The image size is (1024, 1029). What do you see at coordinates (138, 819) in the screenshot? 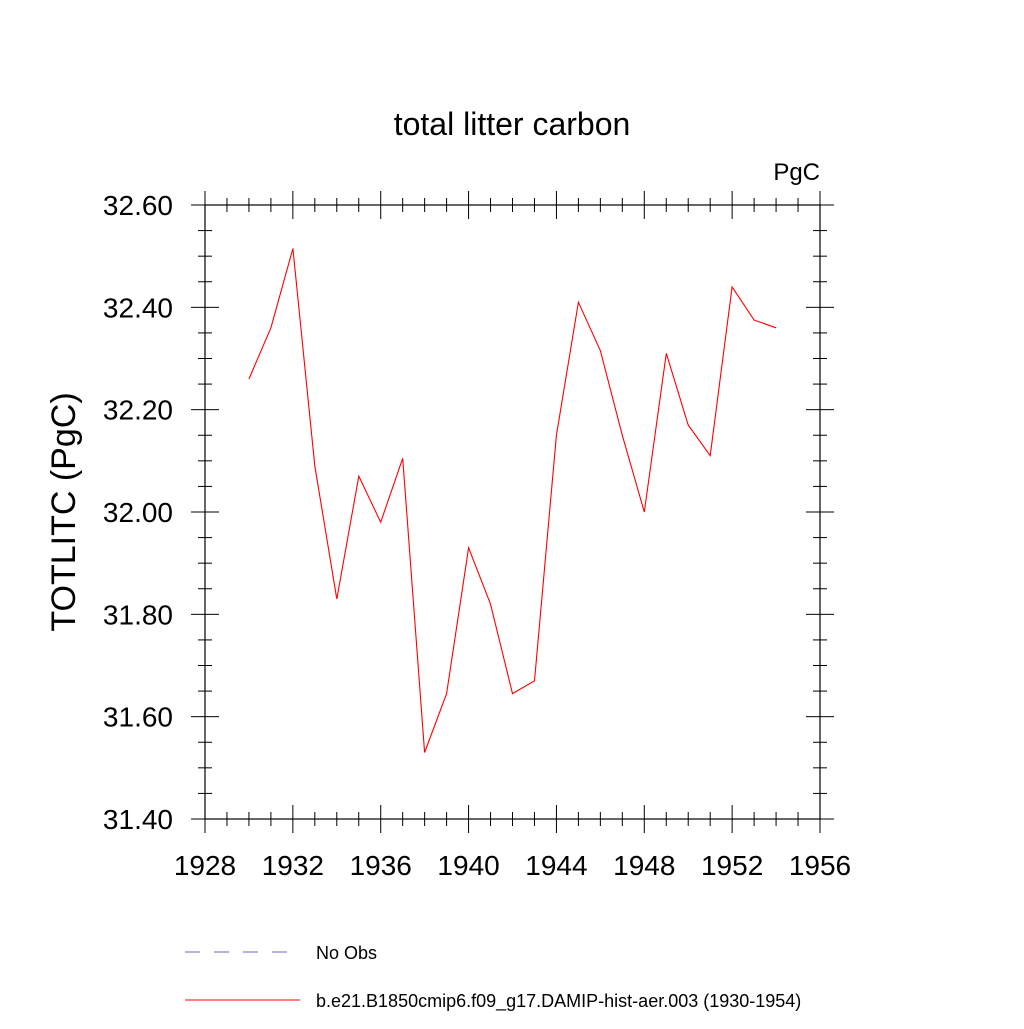
I see `y-tick-label: 31.40` at bounding box center [138, 819].